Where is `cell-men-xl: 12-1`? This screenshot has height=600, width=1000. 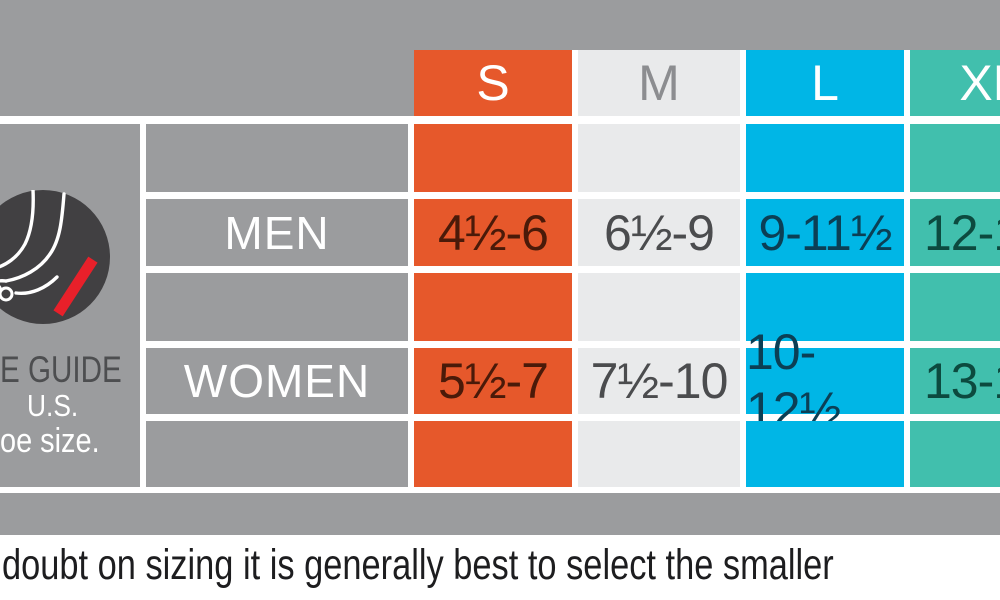 cell-men-xl: 12-1 is located at coordinates (955, 232).